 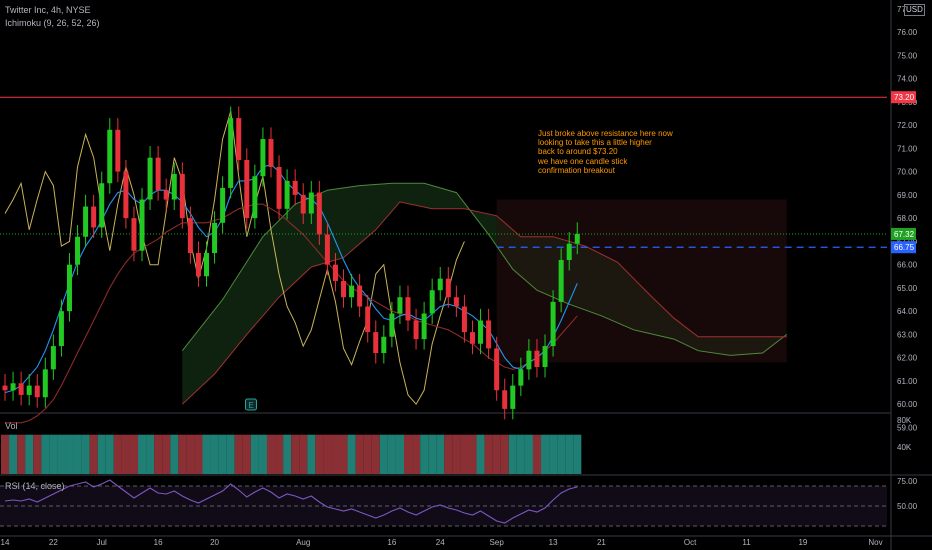 I want to click on price-tick-label: 72.00, so click(x=907, y=125).